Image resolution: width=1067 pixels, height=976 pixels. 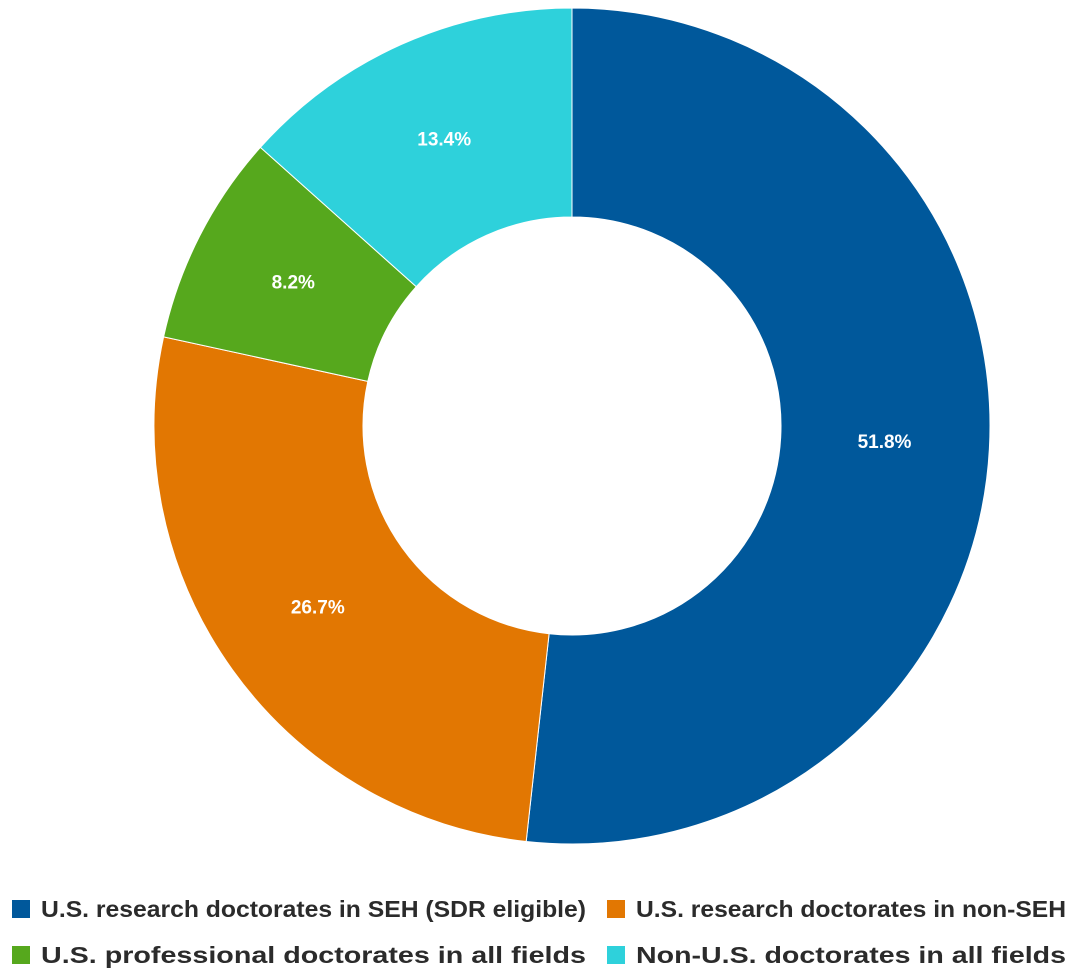 I want to click on slice-data-label: 51.8%, so click(x=885, y=442).